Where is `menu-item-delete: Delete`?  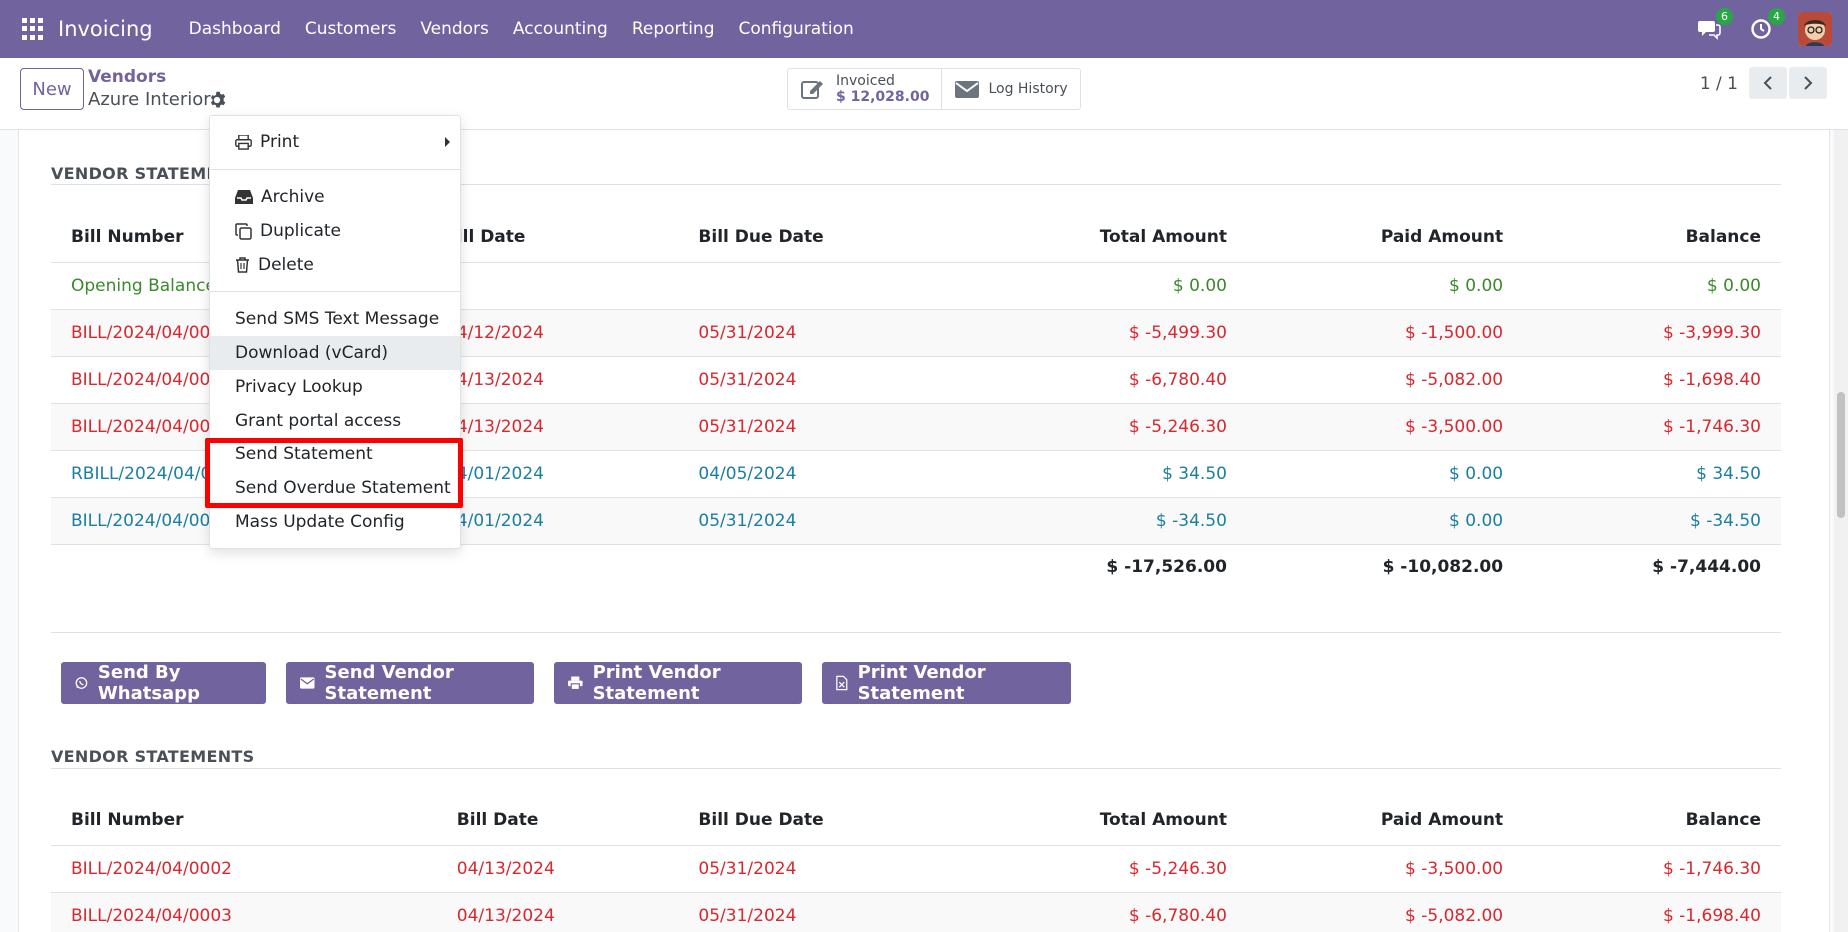
menu-item-delete: Delete is located at coordinates (335, 265).